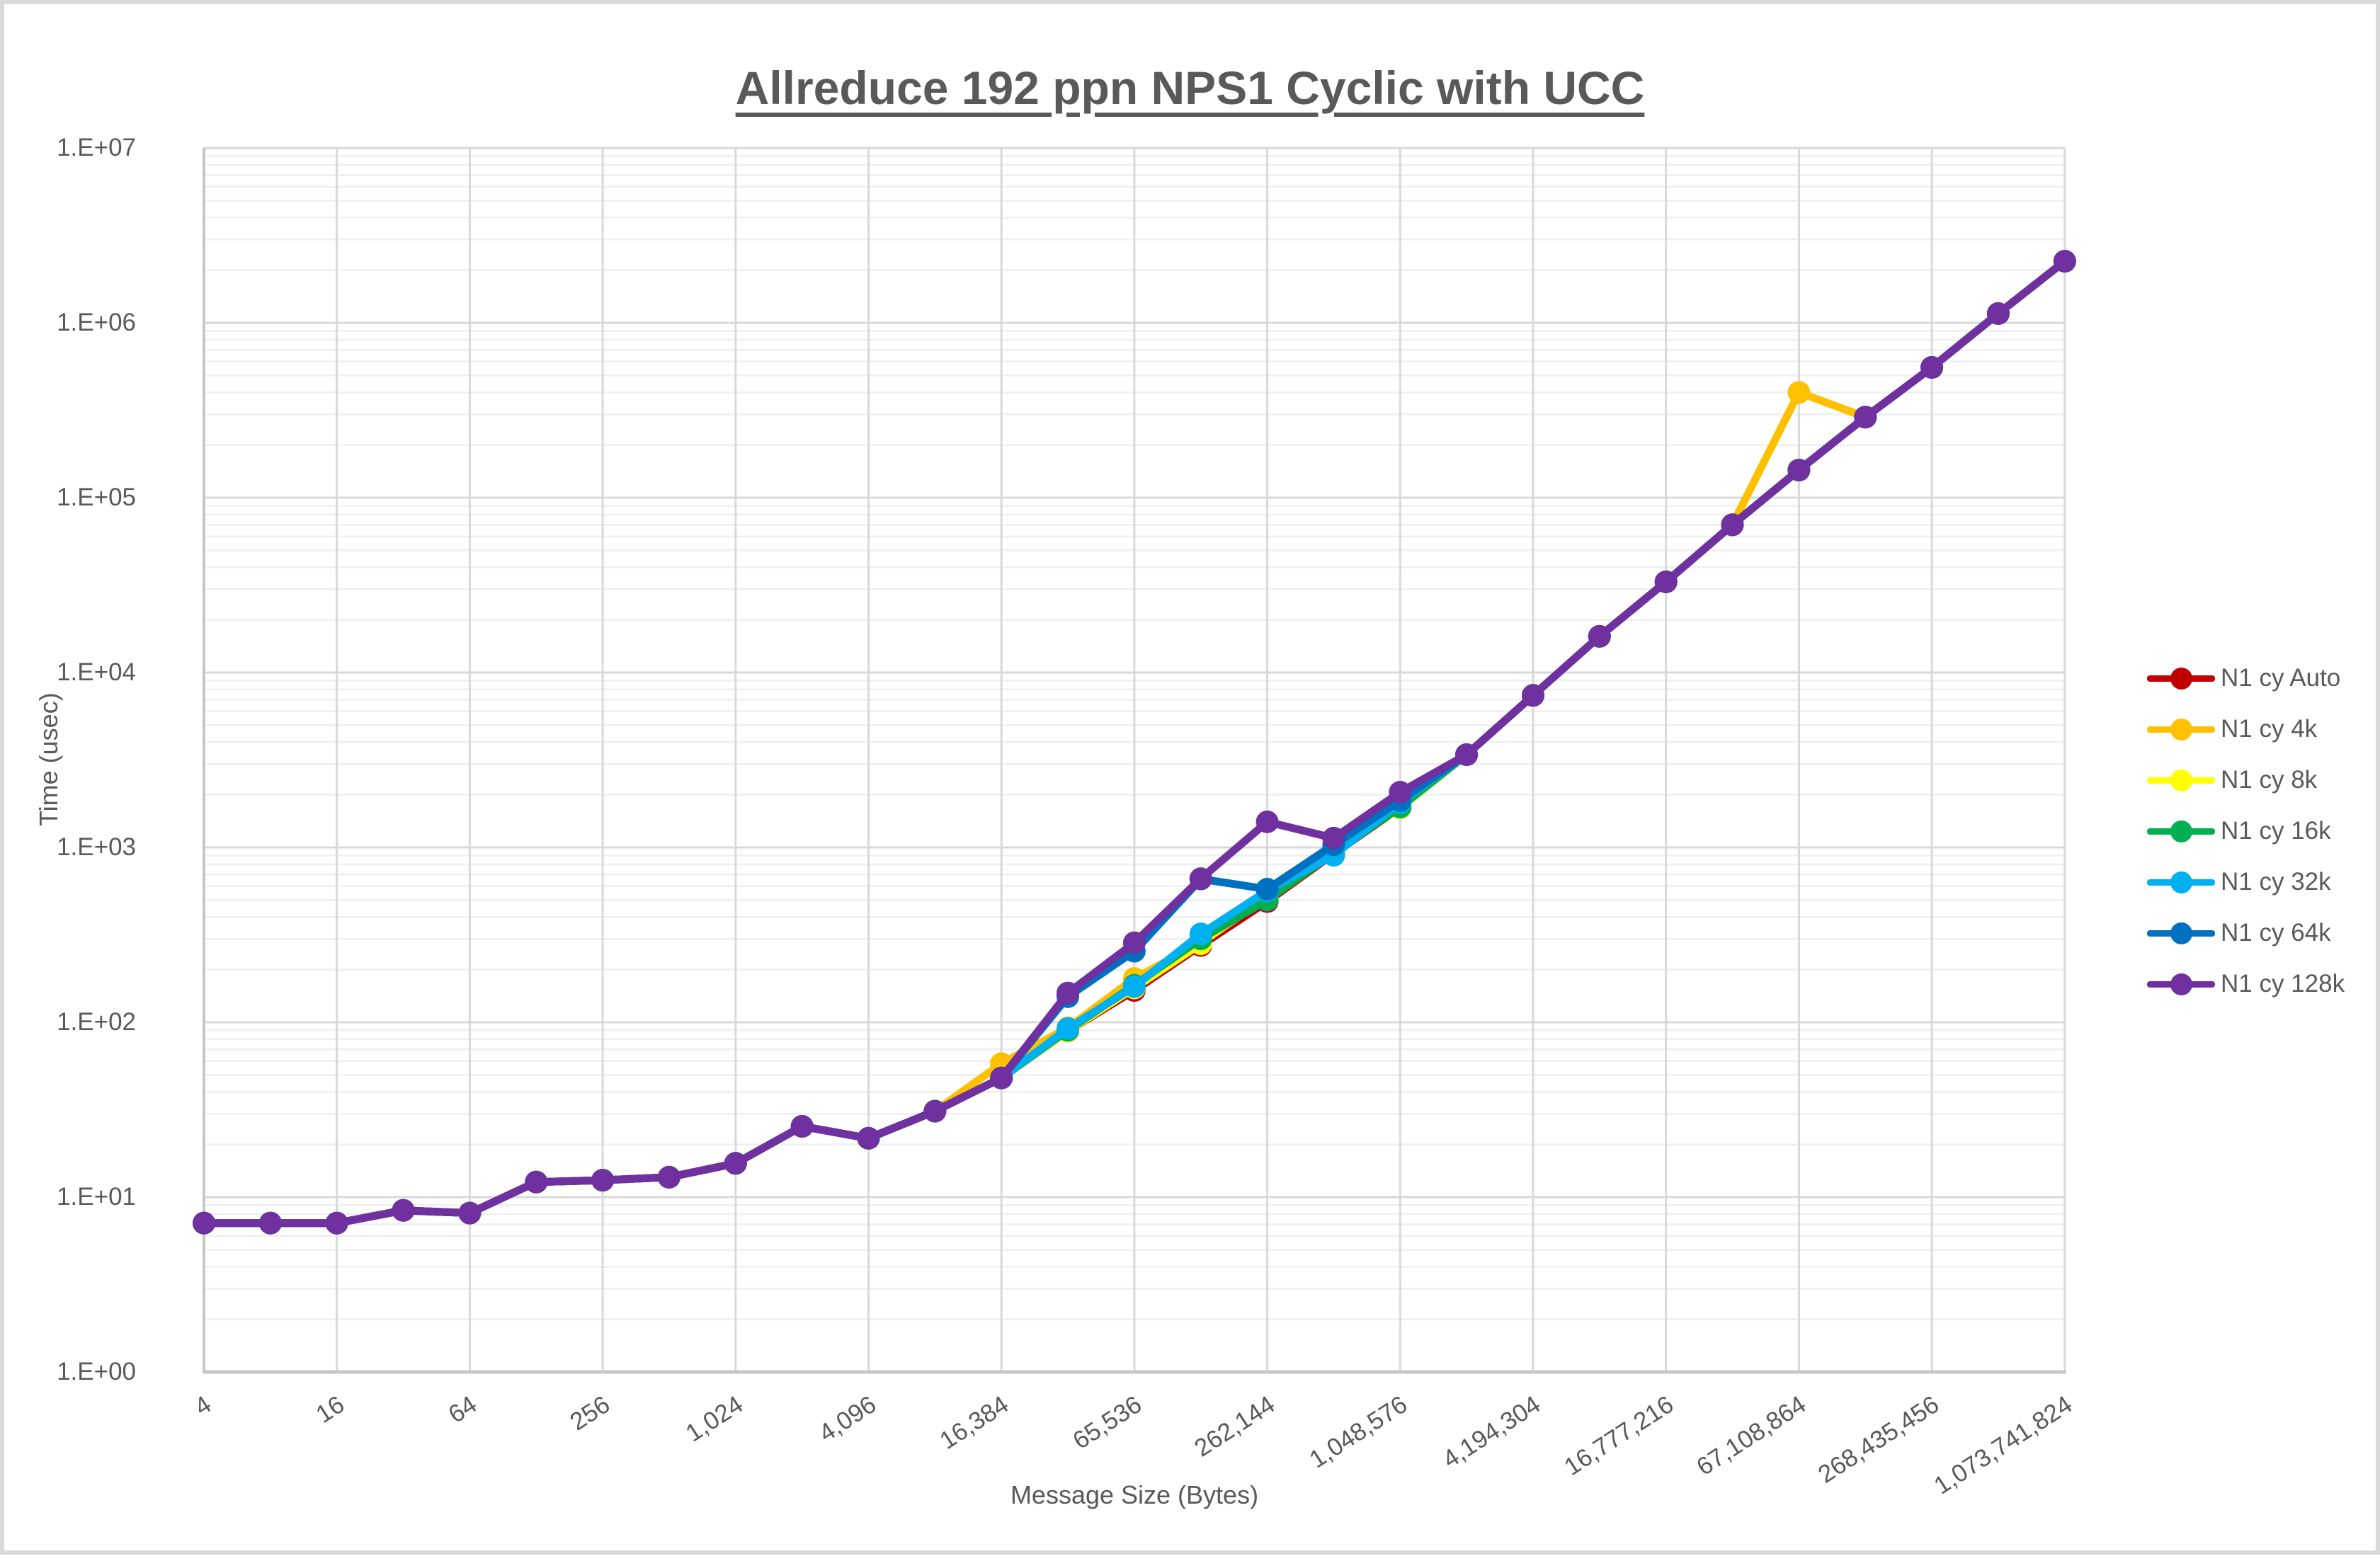 Image resolution: width=2380 pixels, height=1561 pixels. I want to click on legend-item-N1-cy-32k: N1 cy 32k, so click(2263, 883).